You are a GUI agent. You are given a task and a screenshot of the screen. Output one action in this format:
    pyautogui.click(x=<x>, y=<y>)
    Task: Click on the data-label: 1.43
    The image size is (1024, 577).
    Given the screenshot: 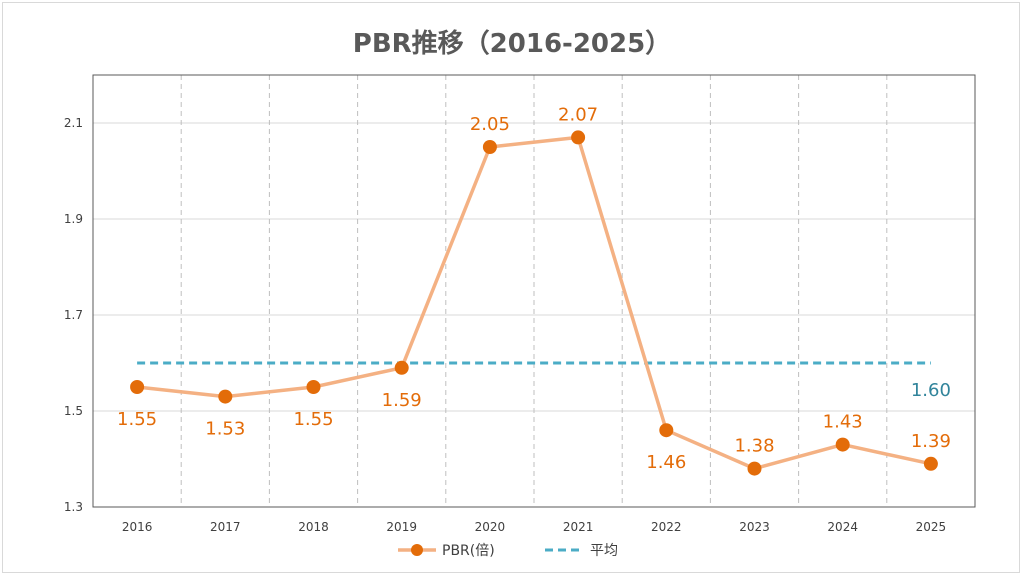 What is the action you would take?
    pyautogui.click(x=843, y=422)
    